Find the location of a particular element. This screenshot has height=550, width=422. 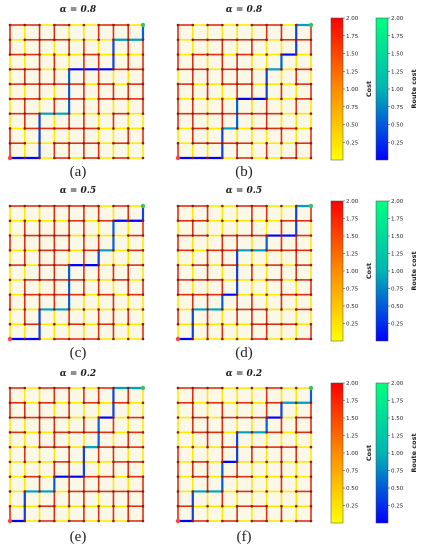

colorbar-tick-label: 0.50 is located at coordinates (352, 307).